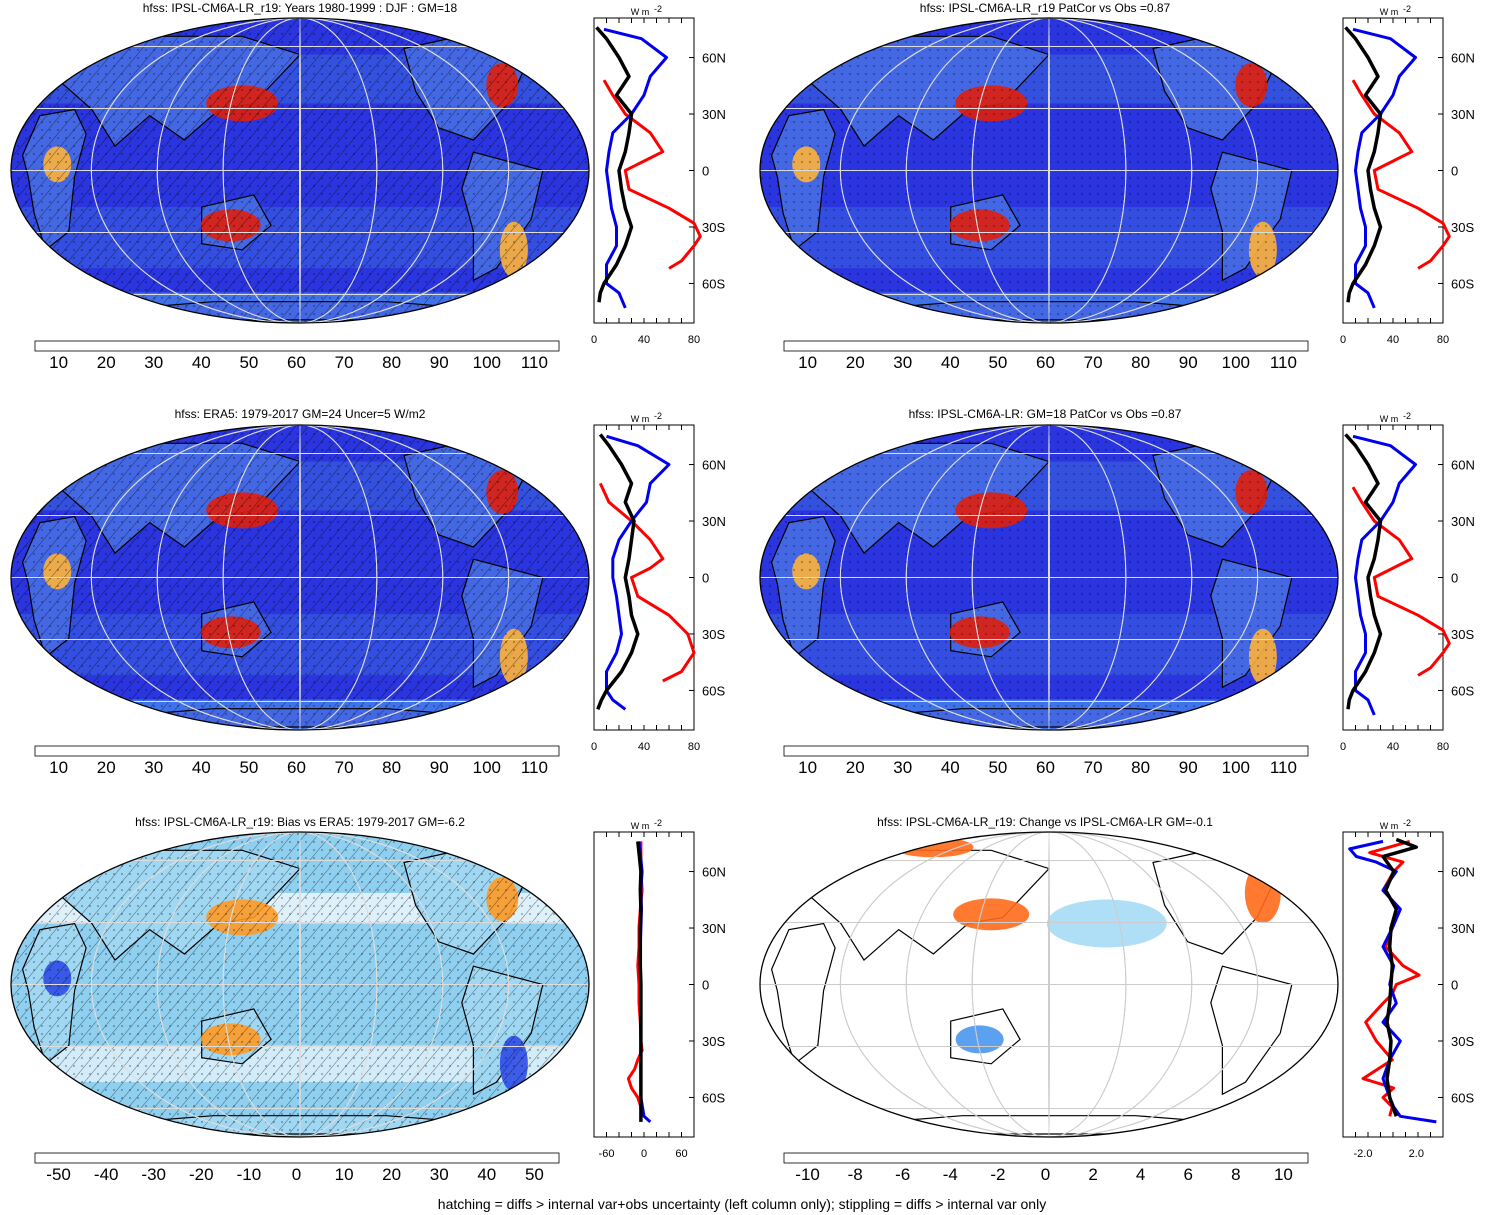  I want to click on colorbar-tick-label: -6, so click(902, 1174).